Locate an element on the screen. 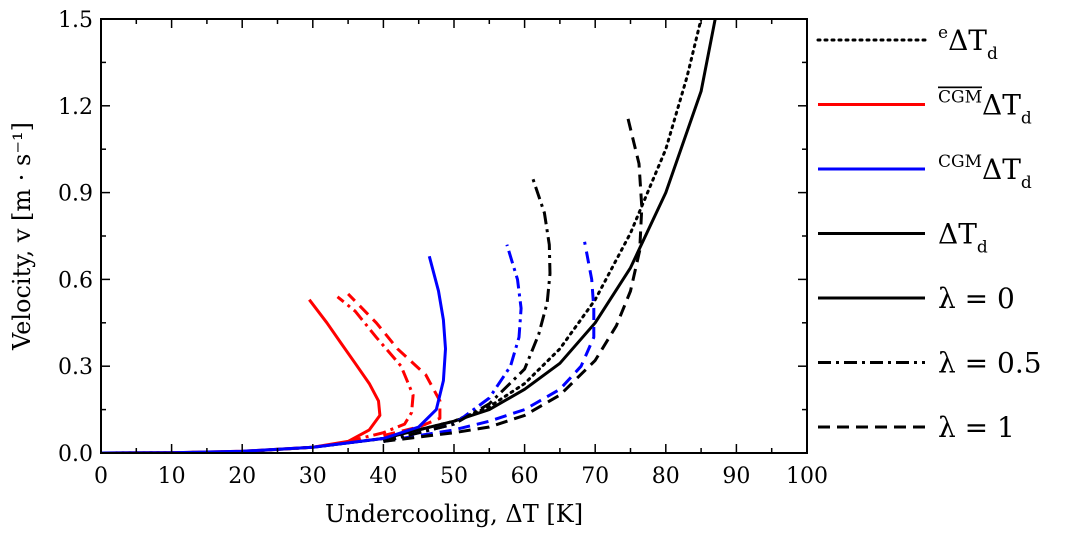 The image size is (1071, 534). legend-main-text: λ = 0.5 is located at coordinates (990, 363).